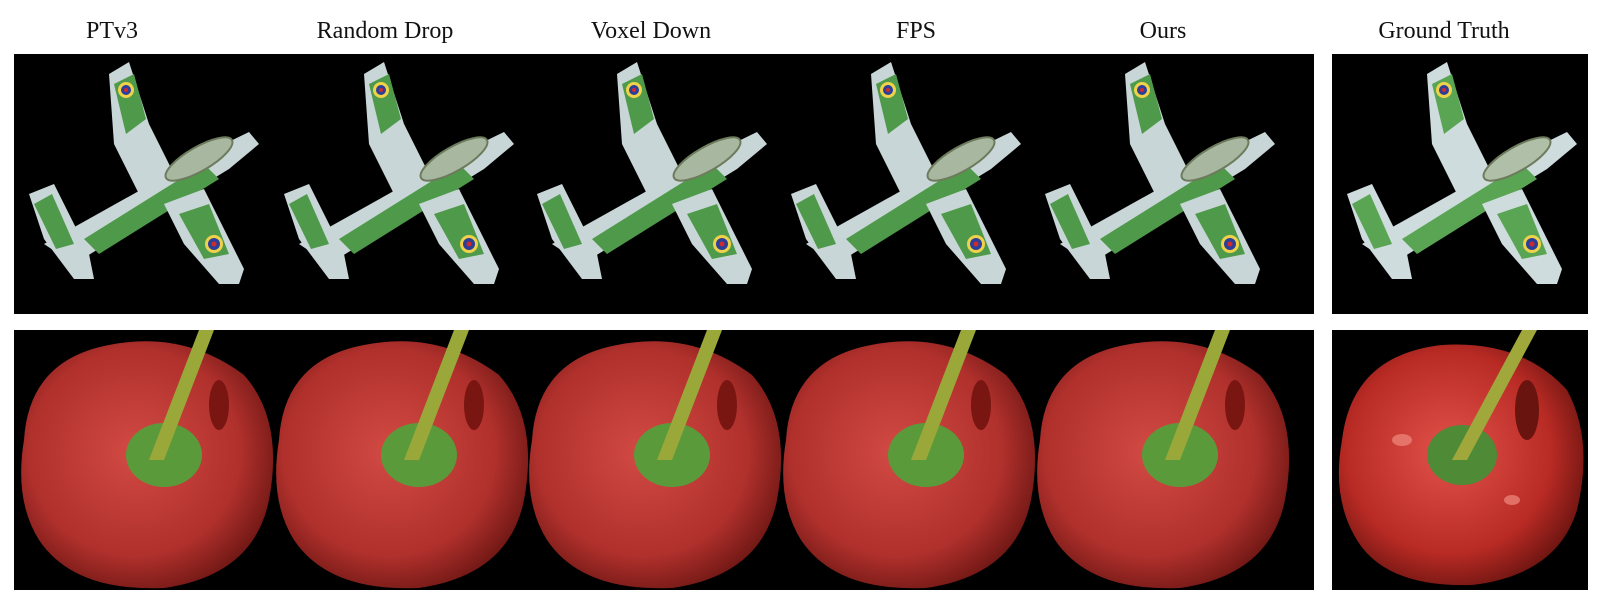 The image size is (1602, 602). What do you see at coordinates (1163, 31) in the screenshot?
I see `column-label-ours: Ours` at bounding box center [1163, 31].